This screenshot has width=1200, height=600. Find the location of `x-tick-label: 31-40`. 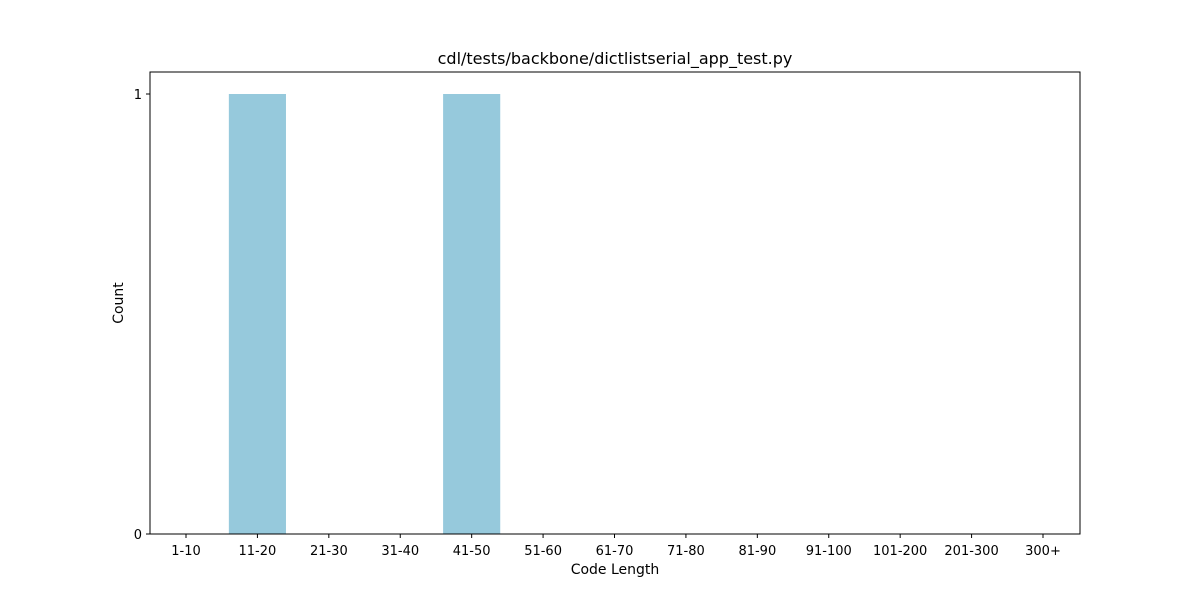

x-tick-label: 31-40 is located at coordinates (400, 551).